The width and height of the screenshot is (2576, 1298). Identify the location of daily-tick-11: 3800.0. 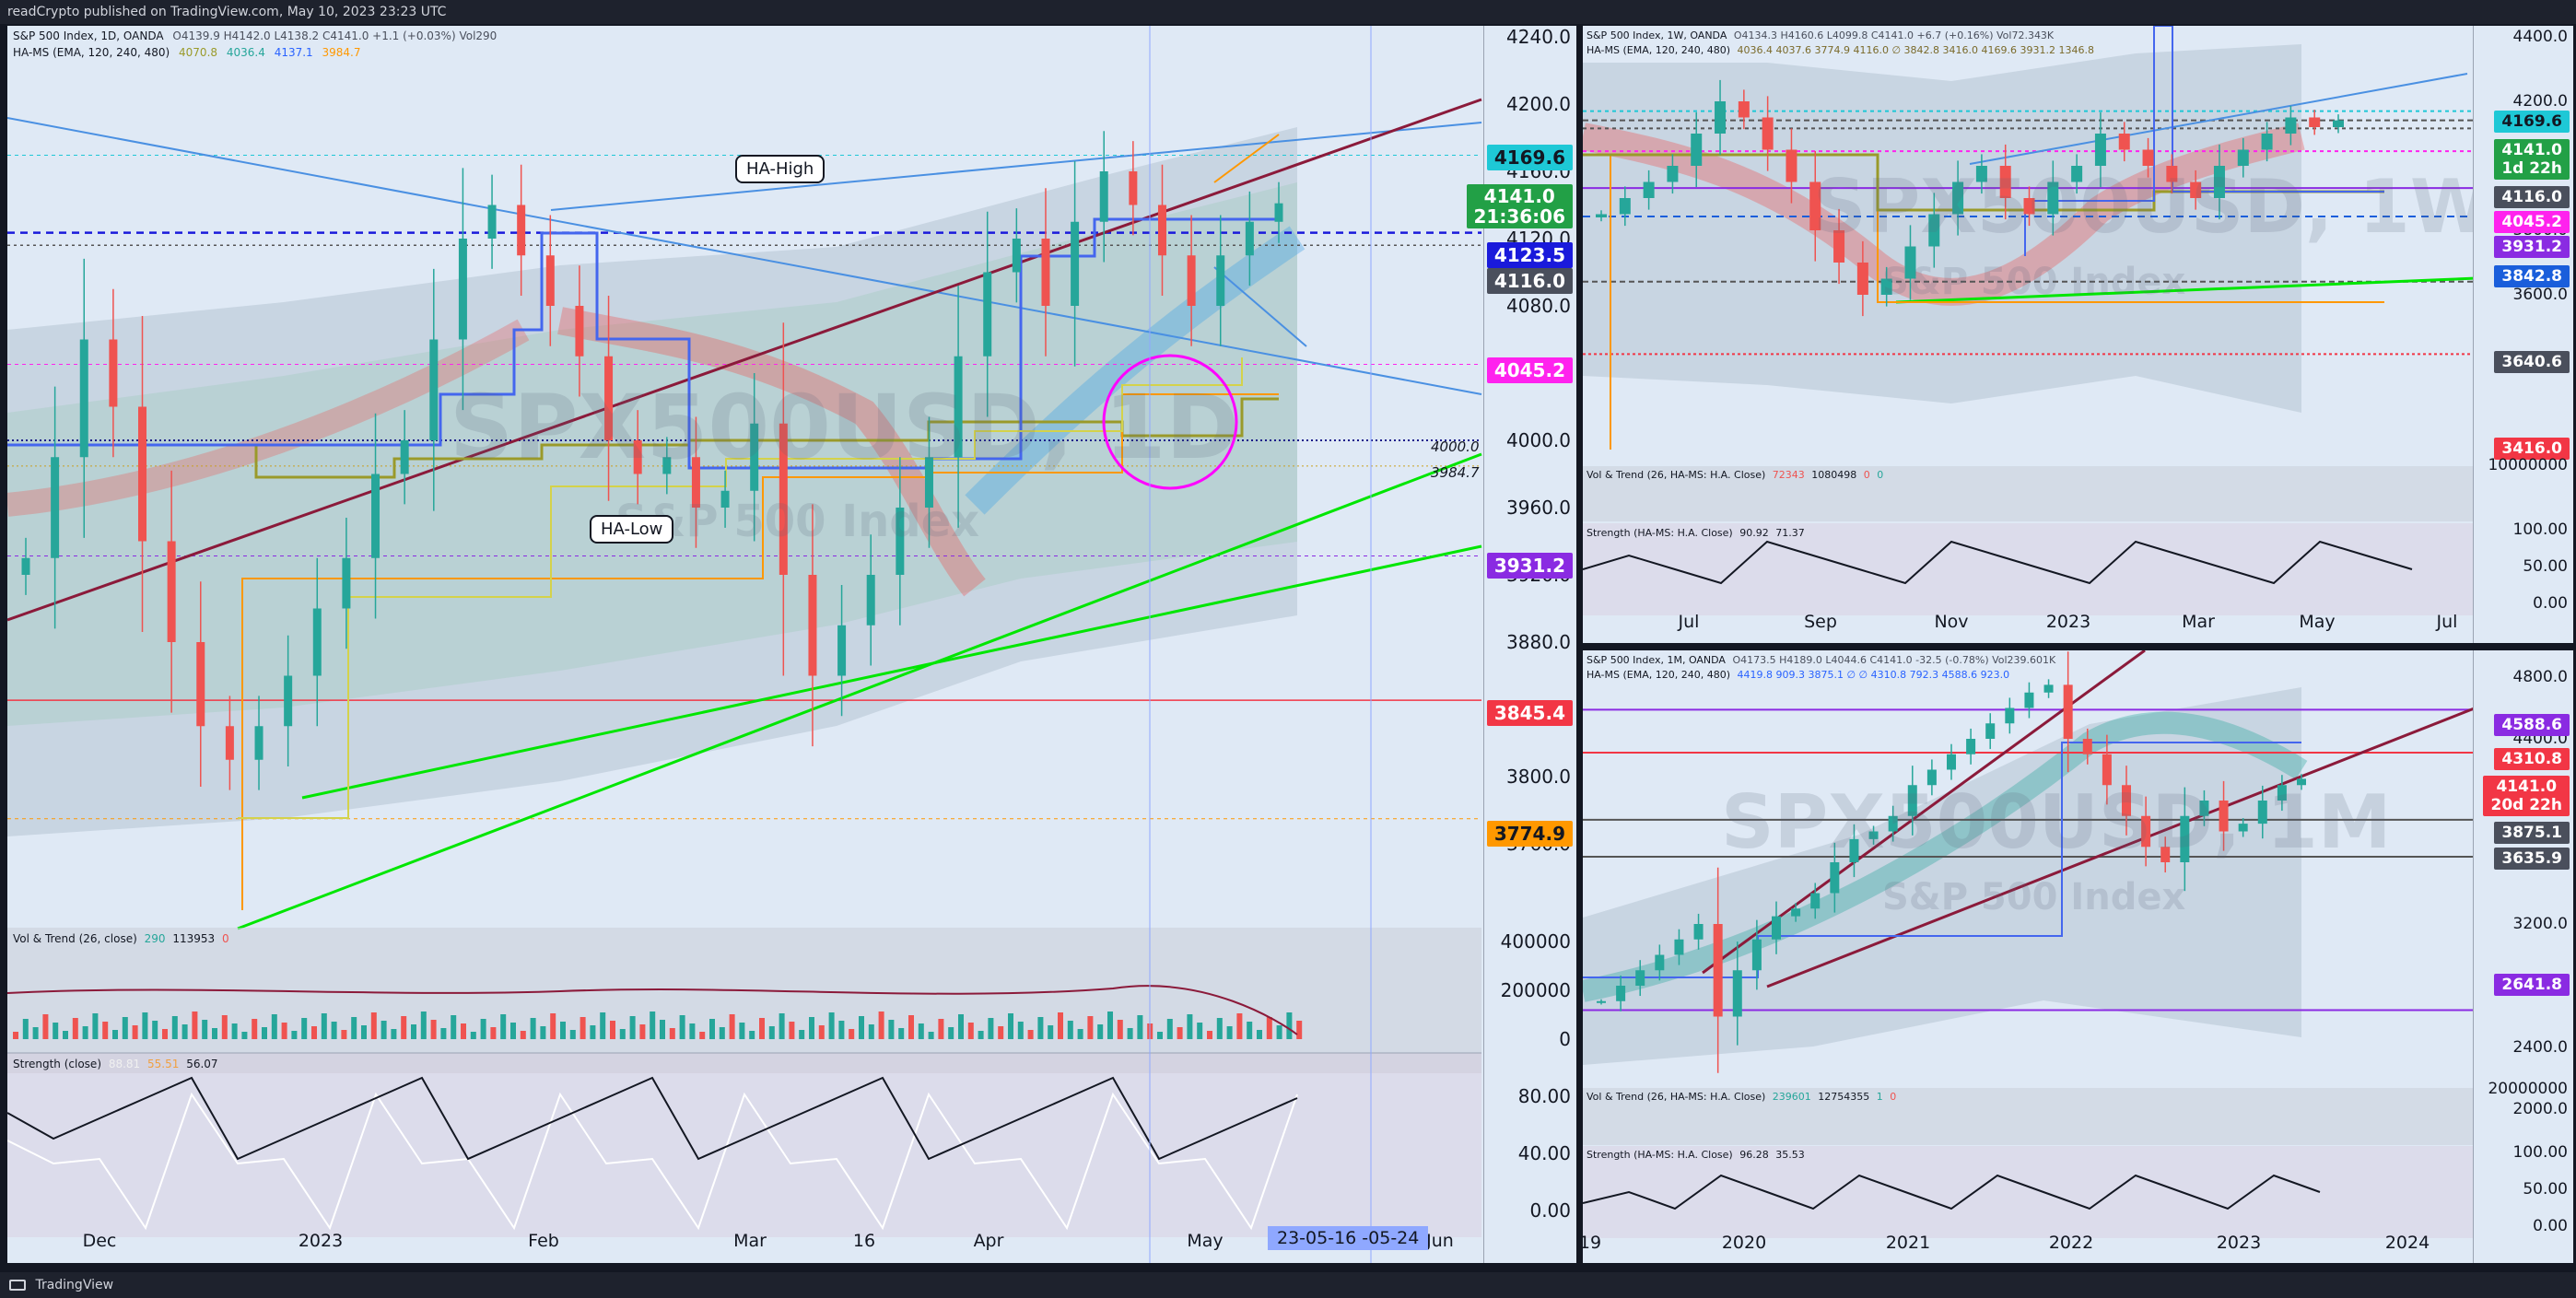
(1538, 777).